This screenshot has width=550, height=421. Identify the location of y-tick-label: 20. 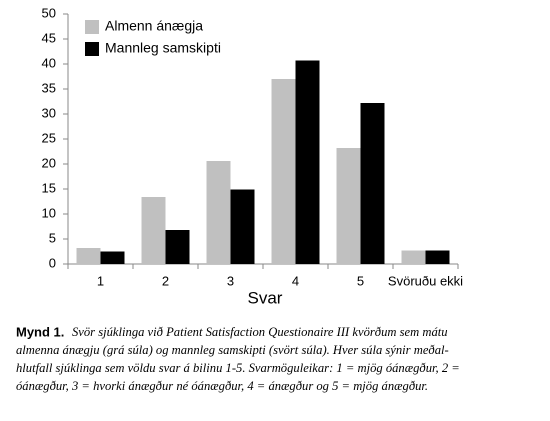
(49, 162).